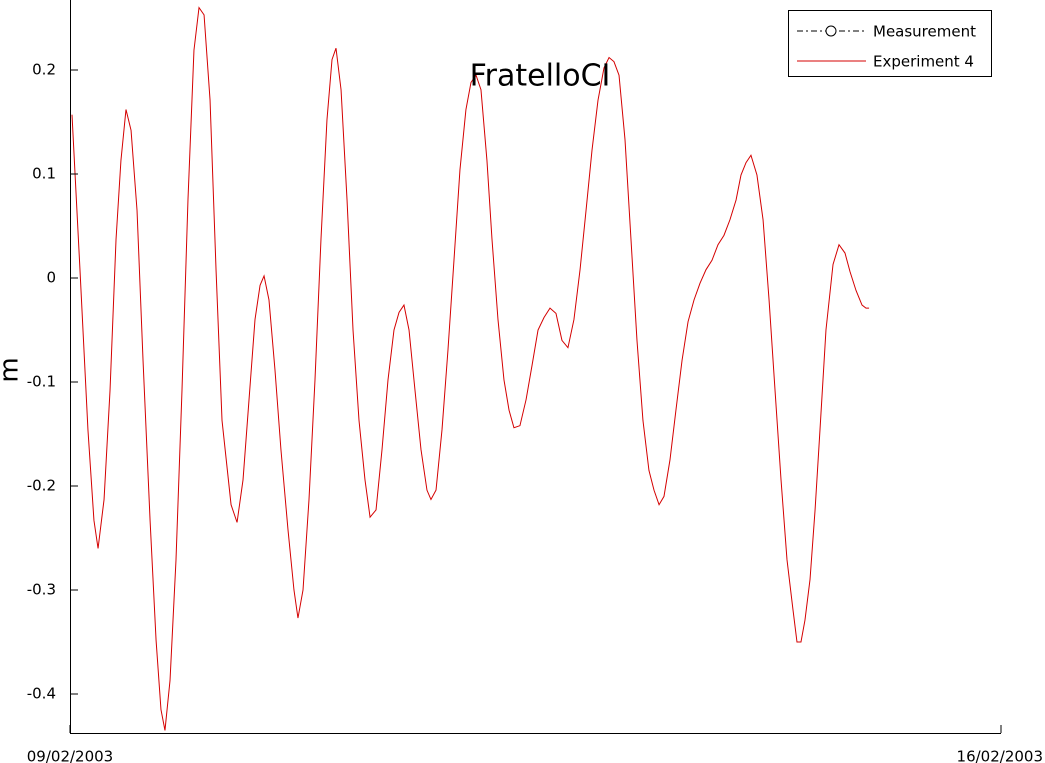 This screenshot has height=763, width=1045. What do you see at coordinates (44, 173) in the screenshot?
I see `y-tick-label: 0.1` at bounding box center [44, 173].